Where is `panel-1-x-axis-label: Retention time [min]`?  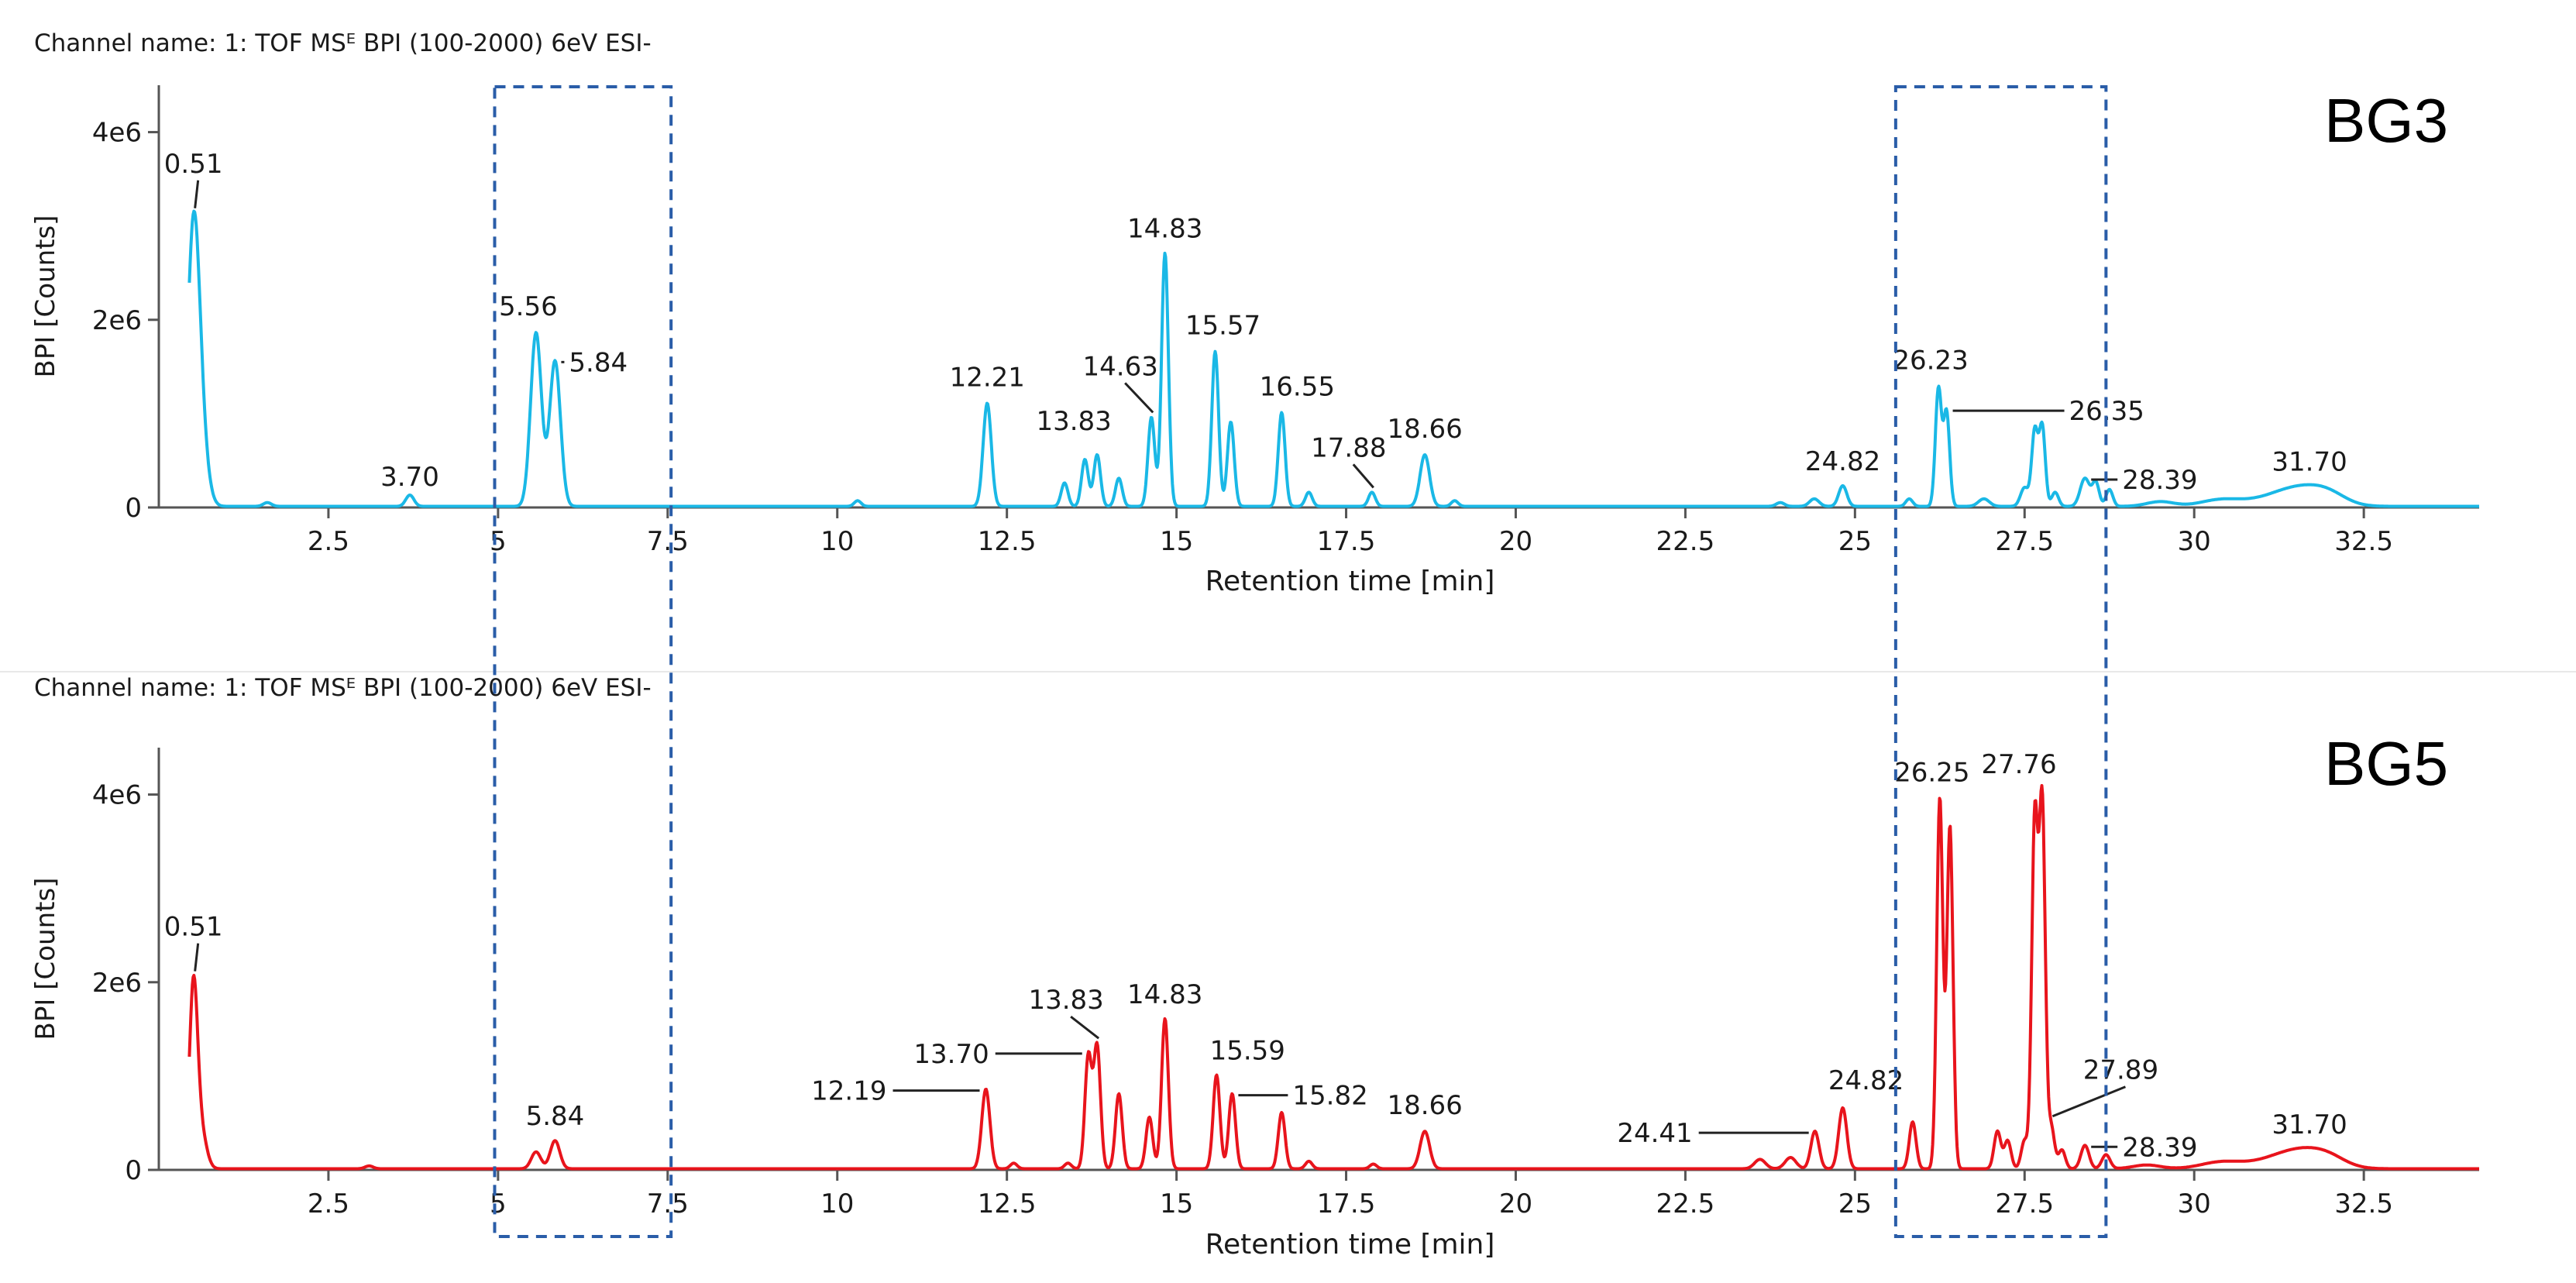
panel-1-x-axis-label: Retention time [min] is located at coordinates (1350, 581).